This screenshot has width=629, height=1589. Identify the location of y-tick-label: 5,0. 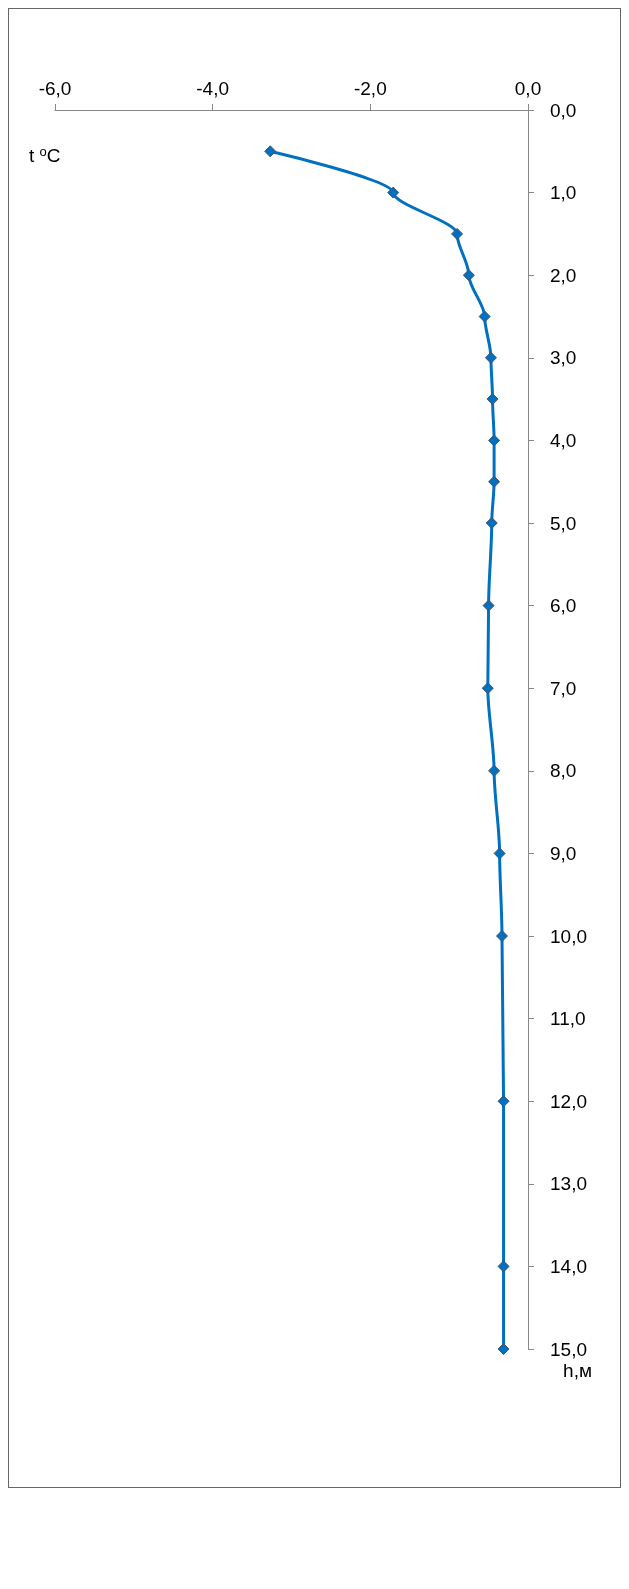
(563, 523).